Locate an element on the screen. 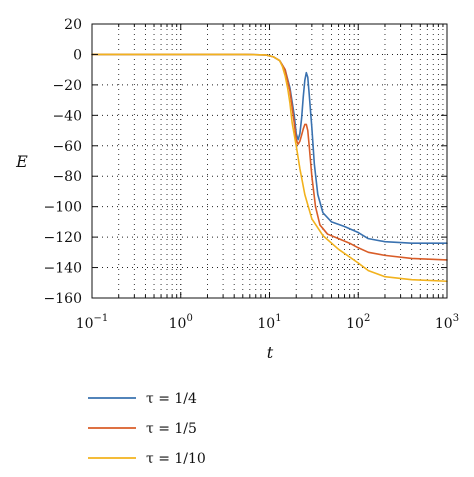 This screenshot has height=477, width=474. x-tick-label: 10² is located at coordinates (358, 322).